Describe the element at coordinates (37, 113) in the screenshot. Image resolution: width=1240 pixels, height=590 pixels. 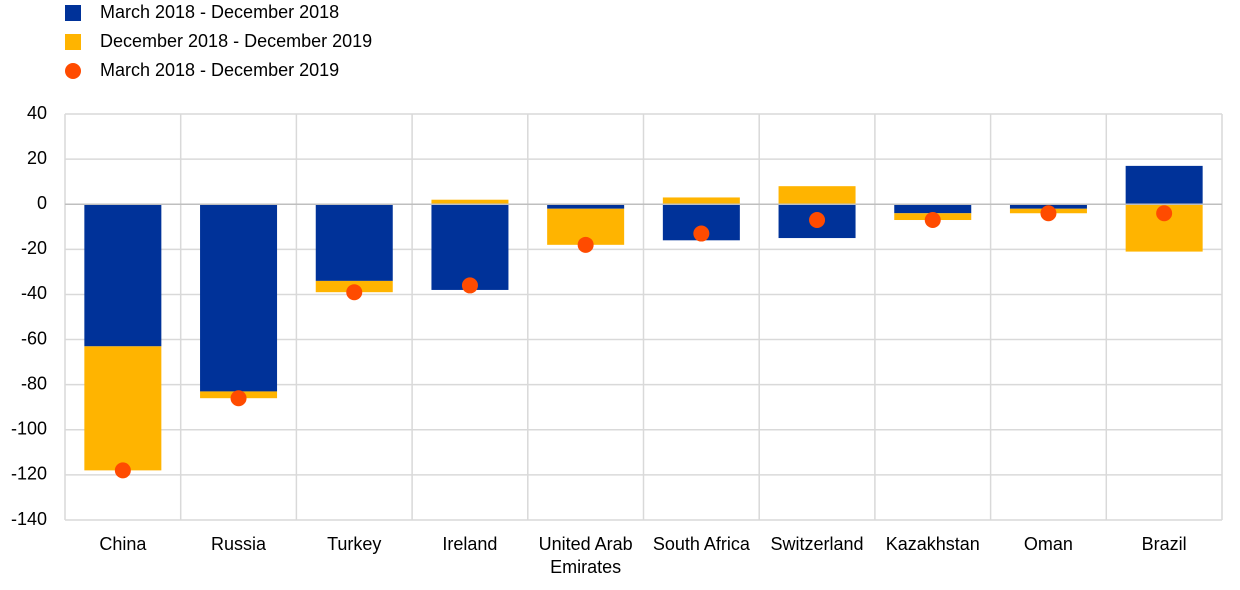
I see `y-tick-label: 40` at that location.